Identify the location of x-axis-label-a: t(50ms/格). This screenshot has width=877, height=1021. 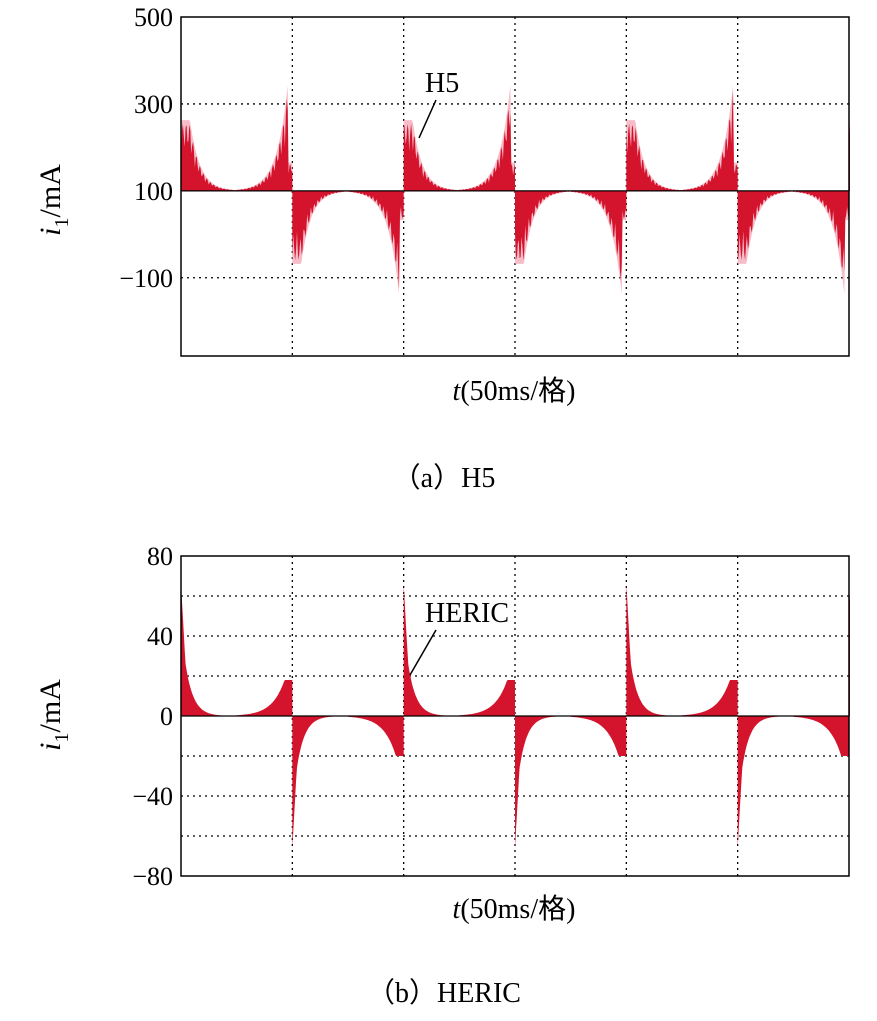
(514, 391).